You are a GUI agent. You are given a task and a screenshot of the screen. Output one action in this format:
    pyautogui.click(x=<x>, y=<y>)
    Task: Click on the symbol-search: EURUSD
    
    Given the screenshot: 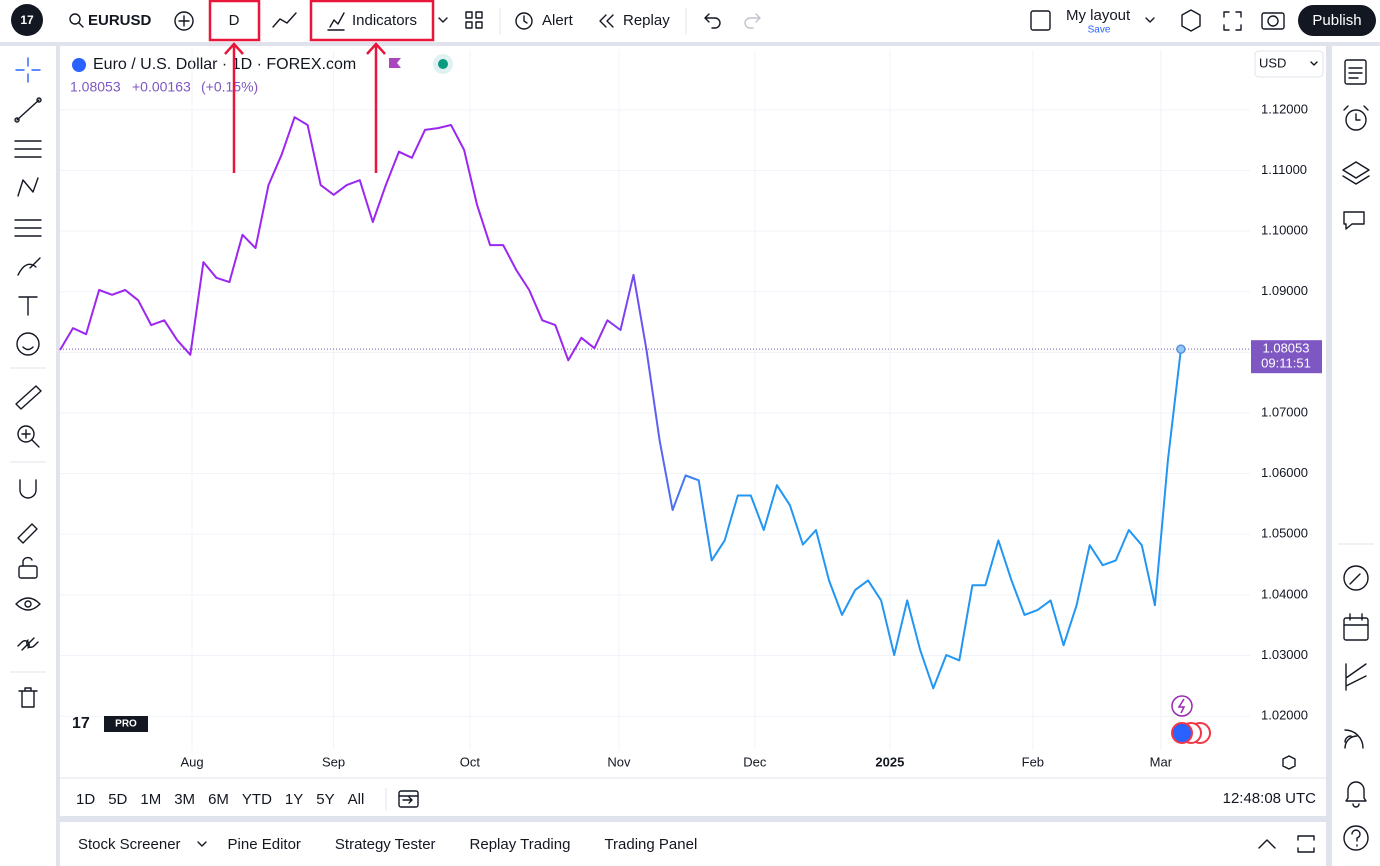 What is the action you would take?
    pyautogui.click(x=110, y=20)
    